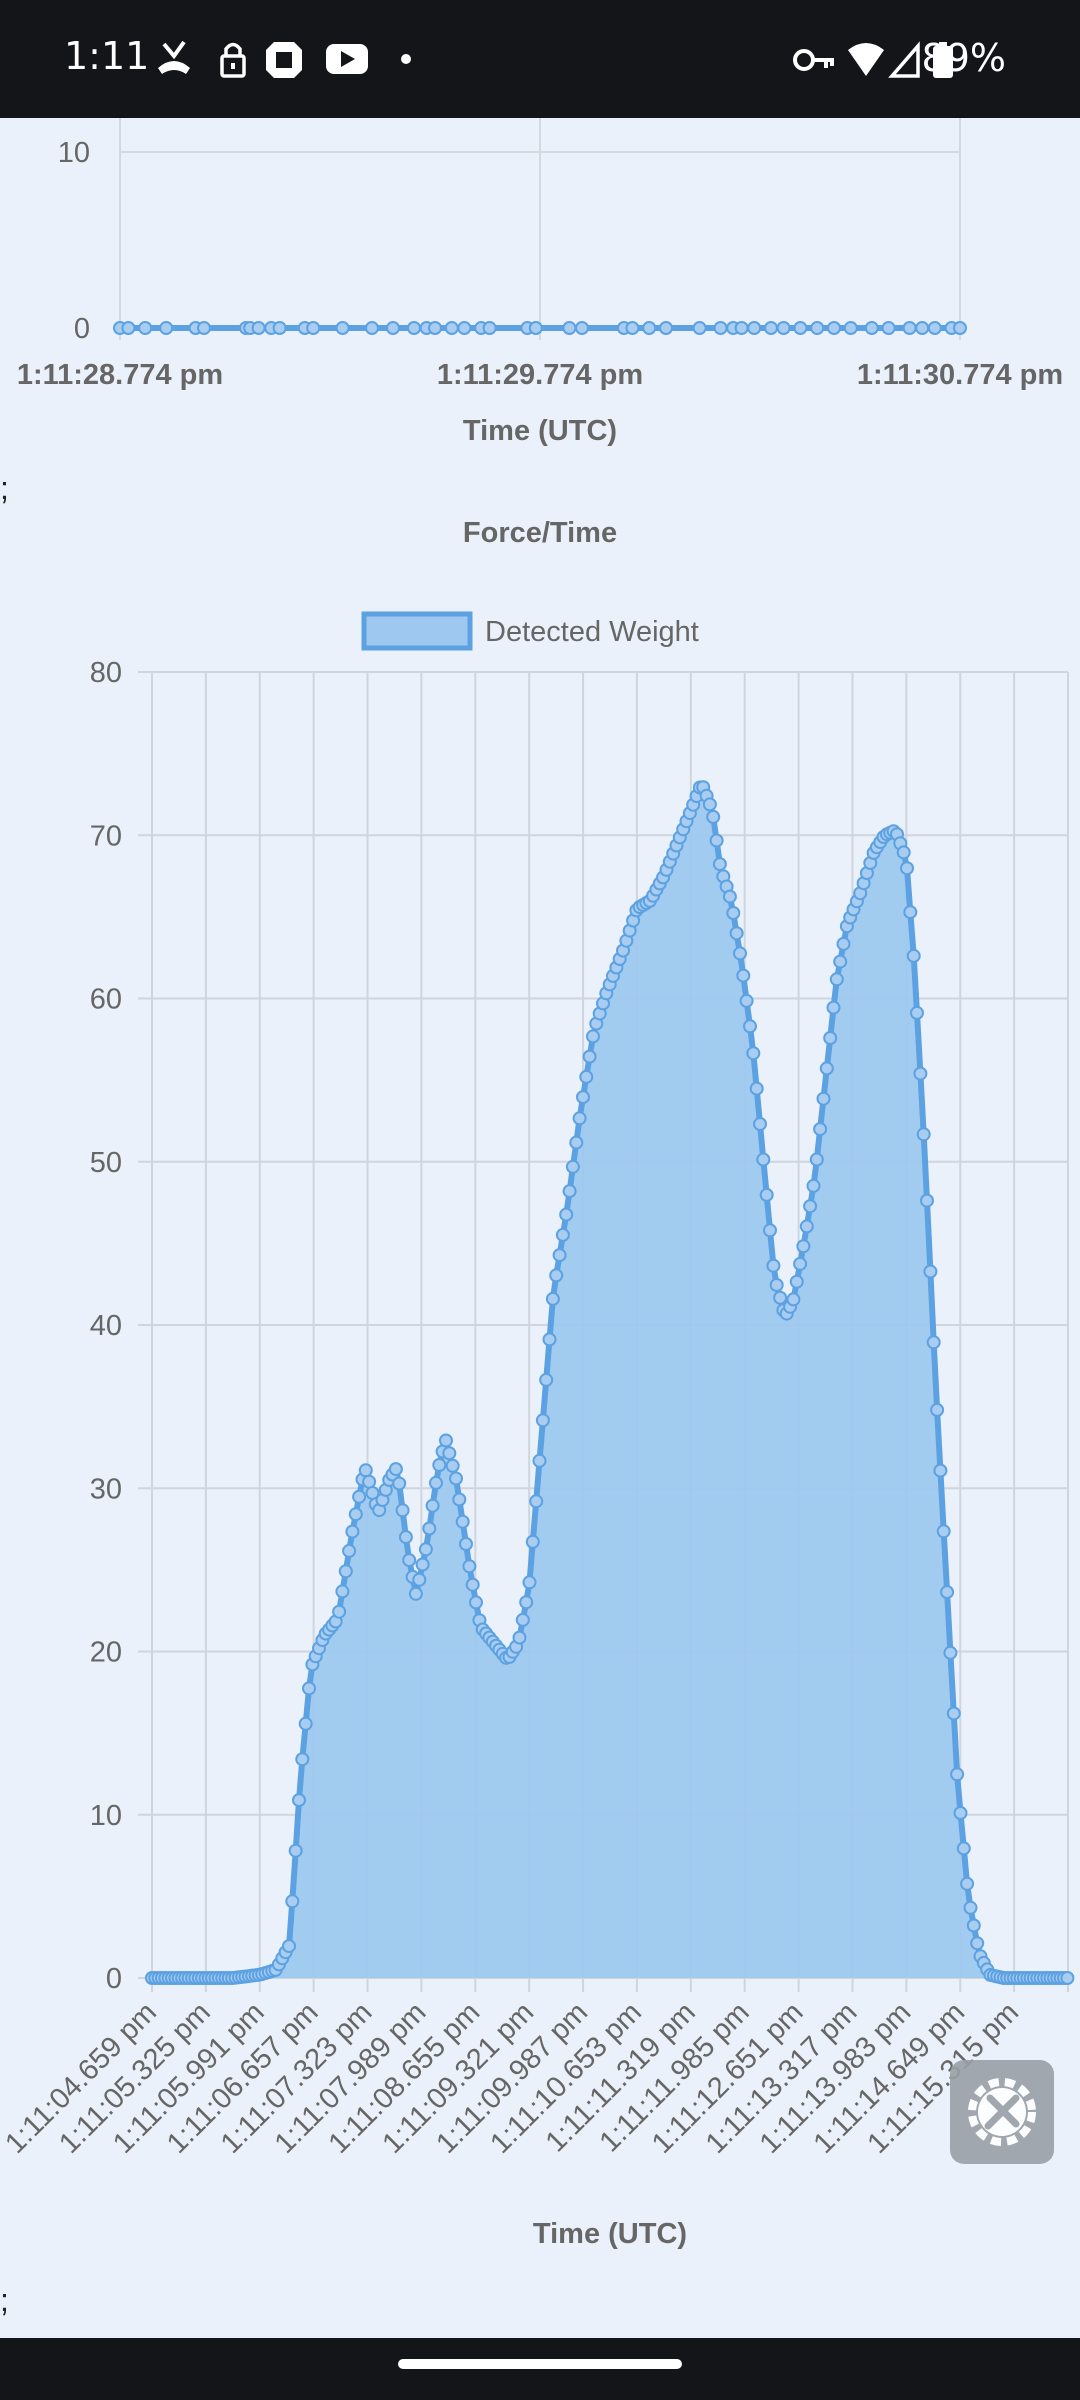 This screenshot has width=1080, height=2400. I want to click on legend-swatch, so click(417, 631).